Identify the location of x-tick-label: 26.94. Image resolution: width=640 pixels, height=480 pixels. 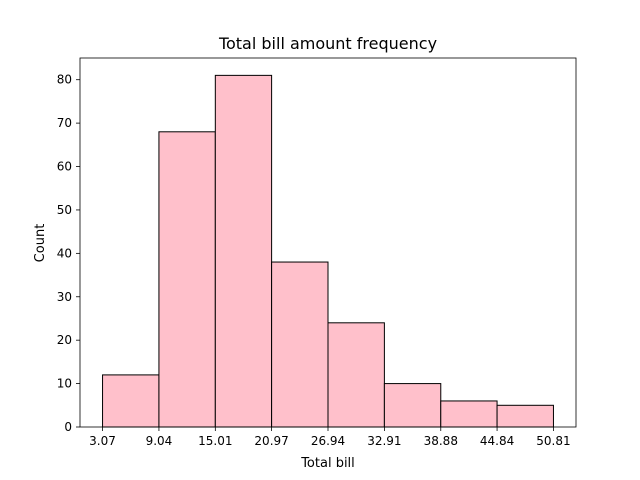
(328, 441).